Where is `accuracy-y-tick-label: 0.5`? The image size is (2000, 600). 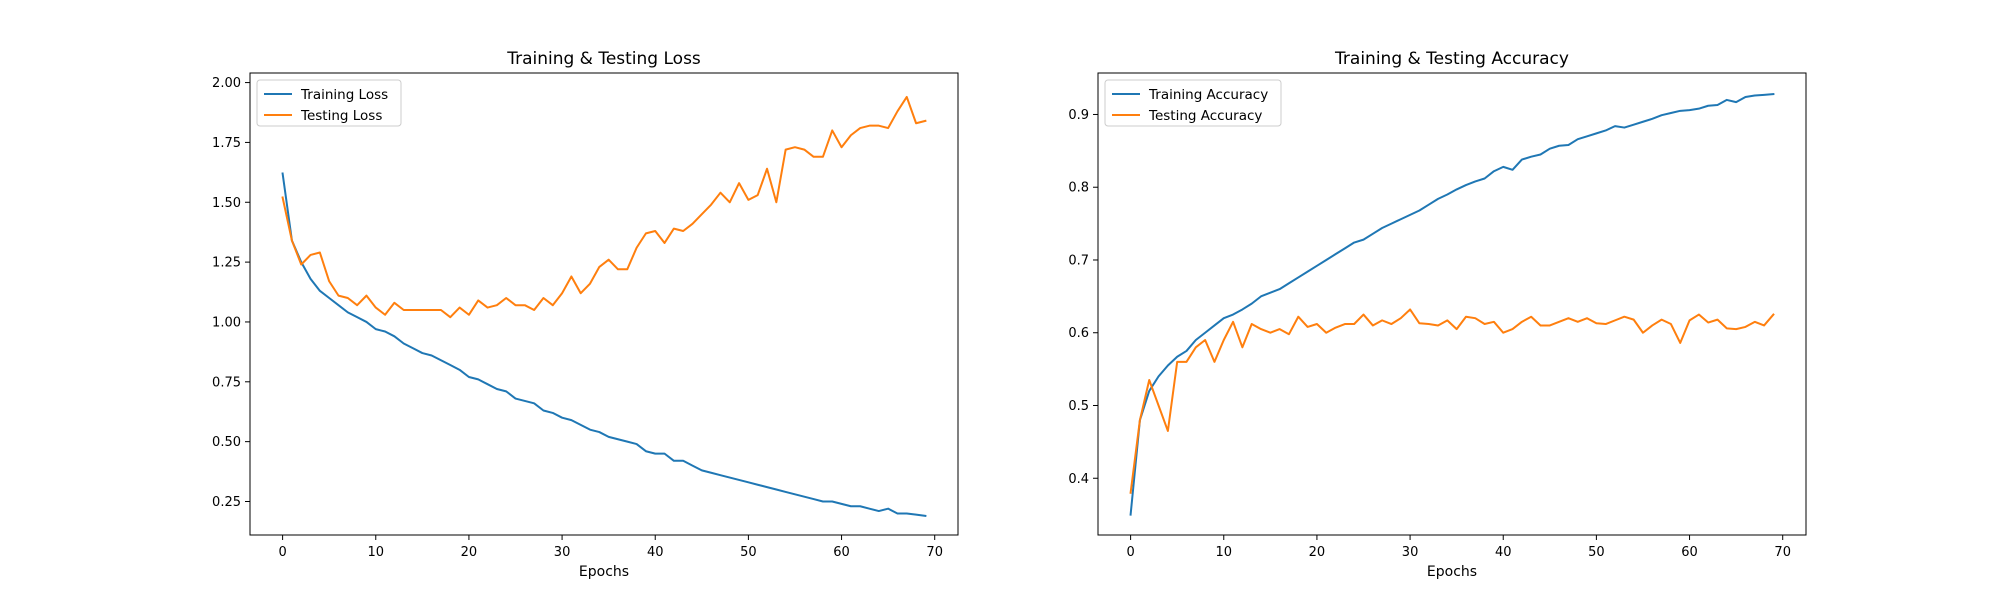
accuracy-y-tick-label: 0.5 is located at coordinates (1078, 406).